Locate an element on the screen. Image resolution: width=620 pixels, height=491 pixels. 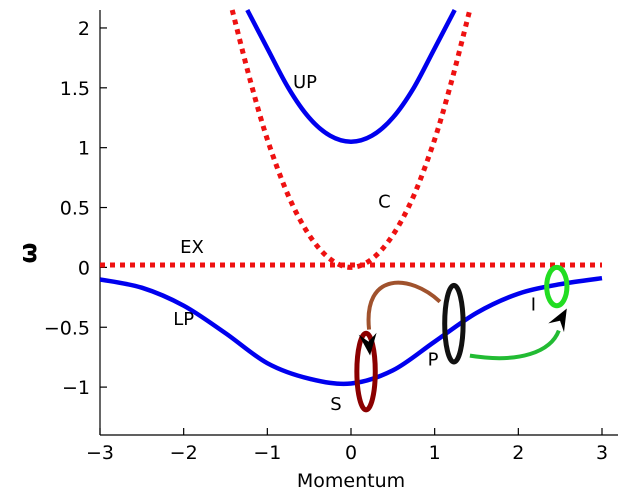
arrow-p-to-i-head is located at coordinates (557, 320).